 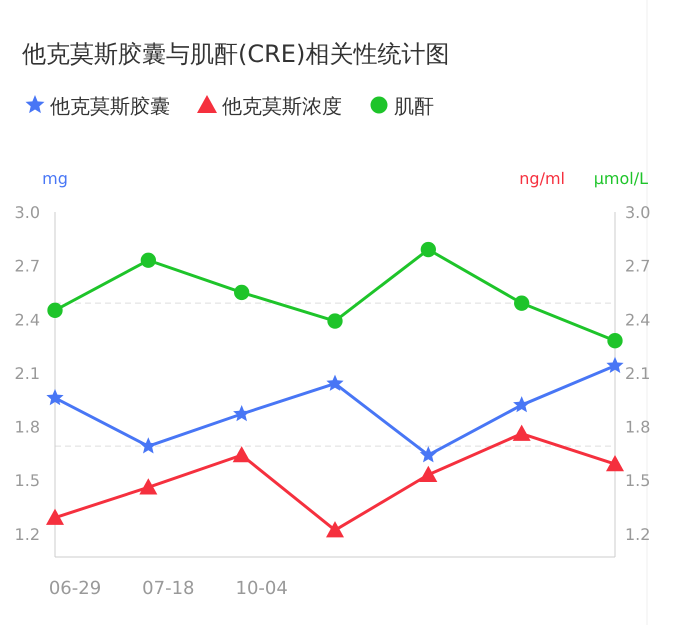 I want to click on chart-title: 他克莫斯胶囊与肌酐(CRE)相关性统计图, so click(x=236, y=54).